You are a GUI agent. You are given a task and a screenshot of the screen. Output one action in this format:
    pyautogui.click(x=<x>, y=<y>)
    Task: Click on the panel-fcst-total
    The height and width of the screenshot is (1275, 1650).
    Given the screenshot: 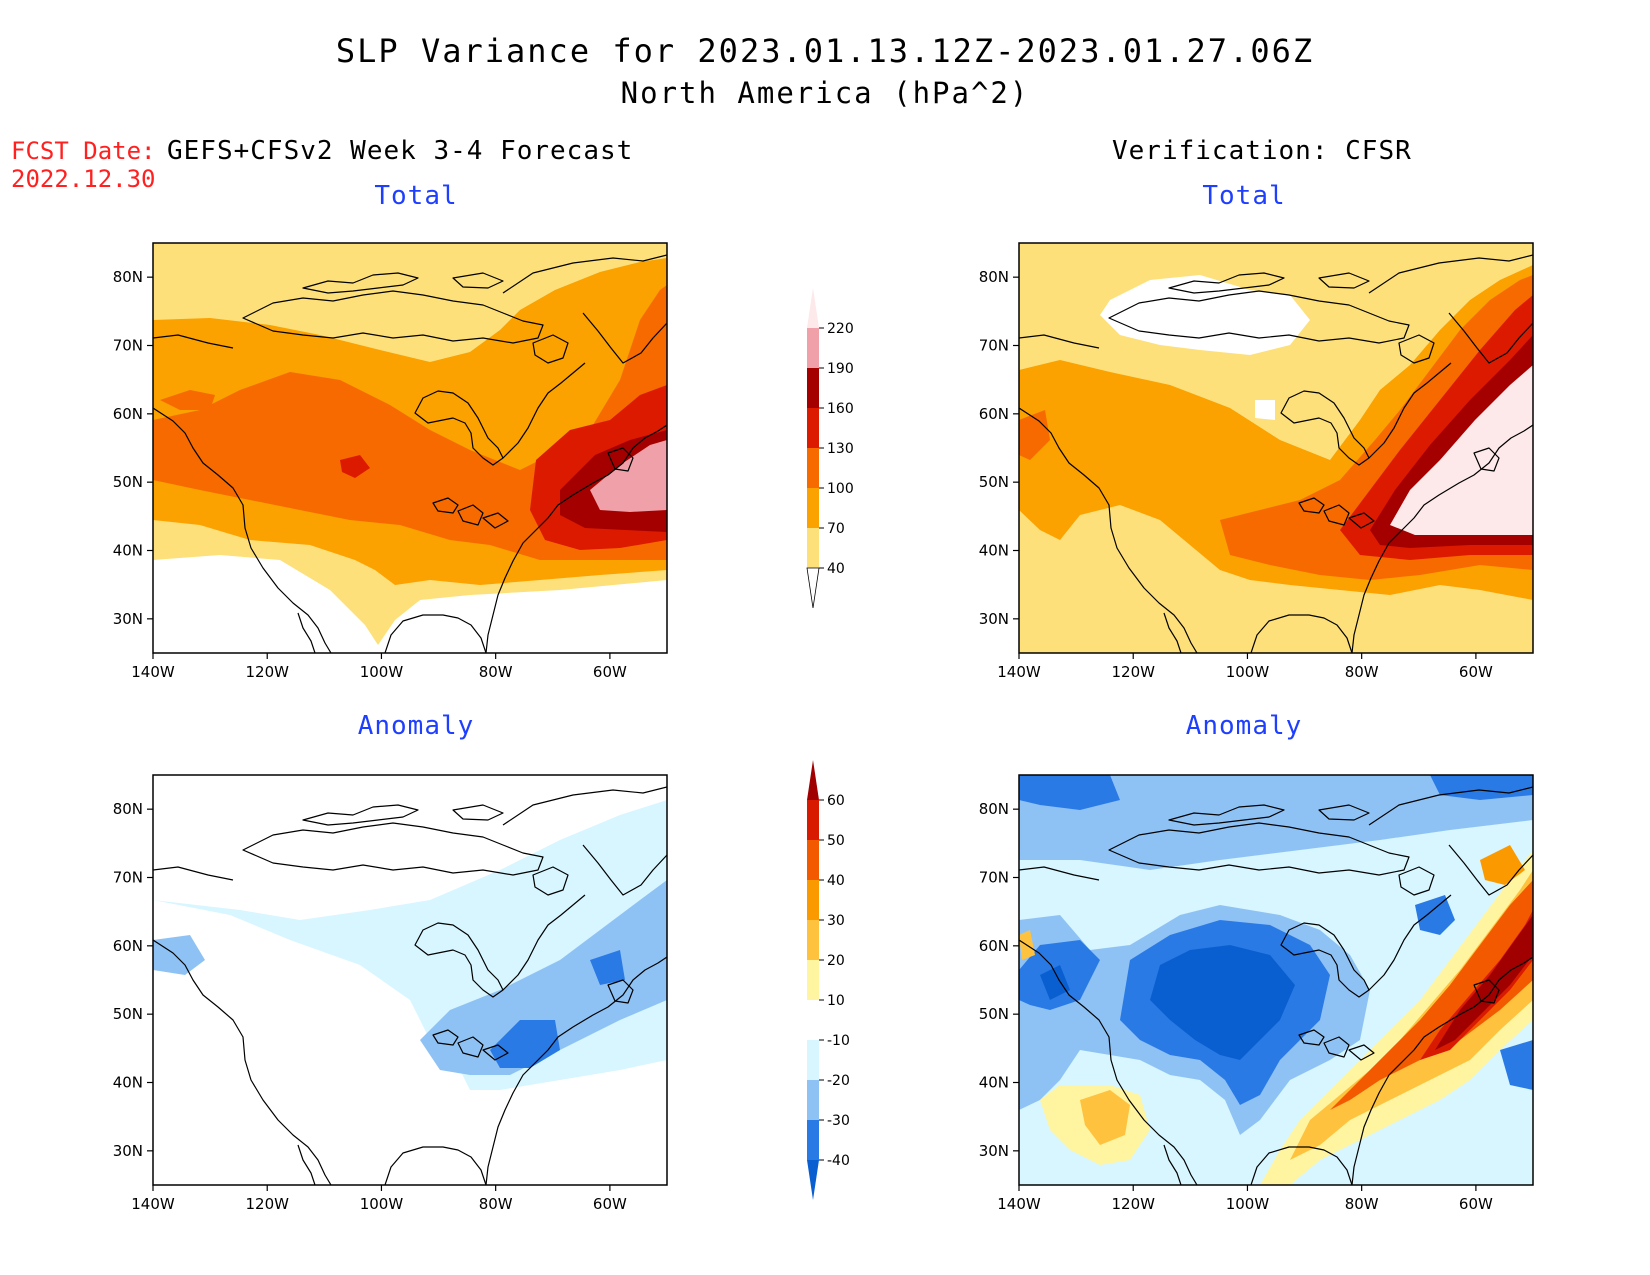 What is the action you would take?
    pyautogui.click(x=410, y=448)
    